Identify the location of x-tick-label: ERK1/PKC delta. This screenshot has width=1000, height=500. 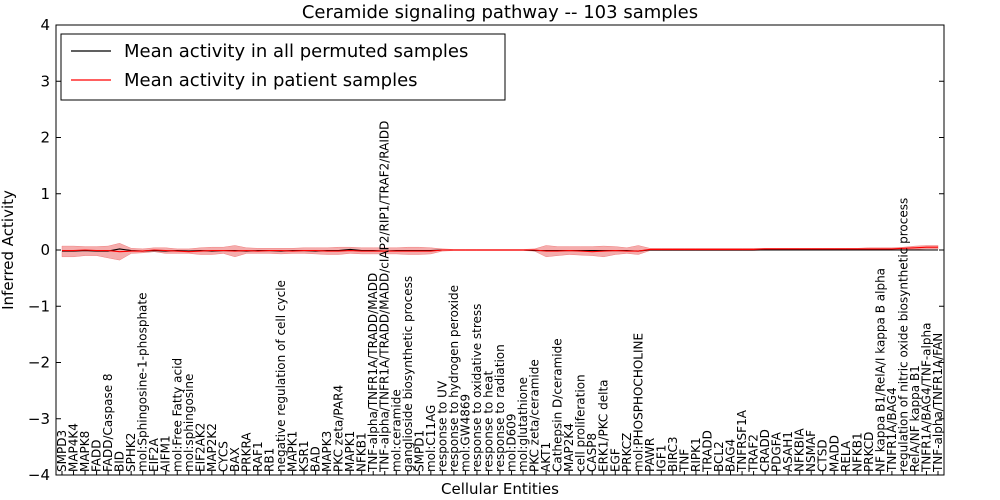
(604, 425).